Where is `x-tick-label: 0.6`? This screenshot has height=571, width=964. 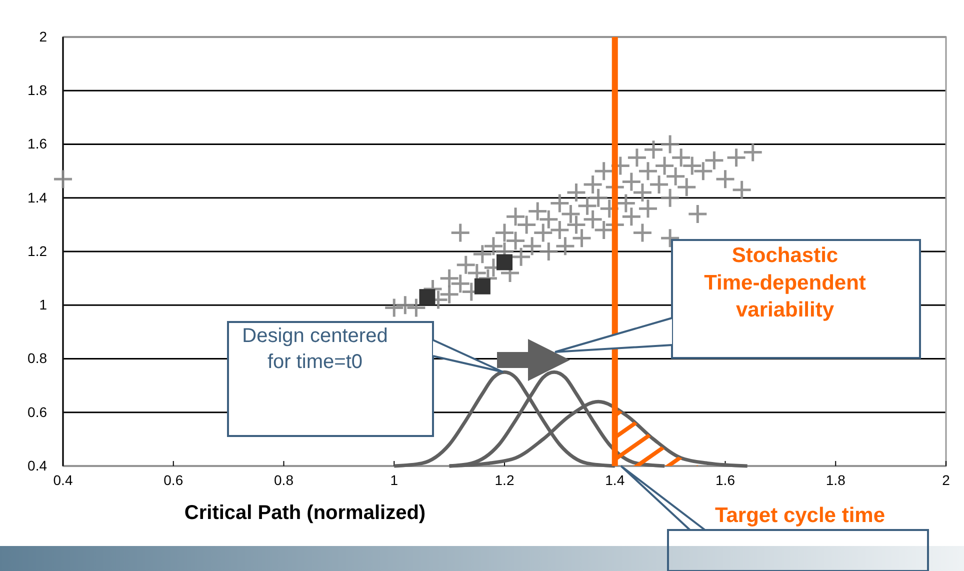 x-tick-label: 0.6 is located at coordinates (174, 480).